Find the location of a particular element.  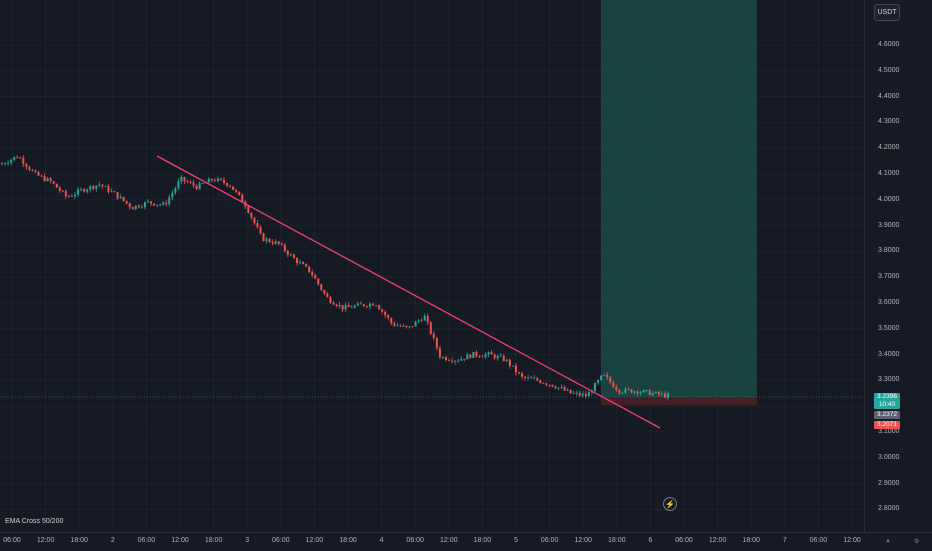

indicator-legend: EMA Cross 50/200 is located at coordinates (34, 521).